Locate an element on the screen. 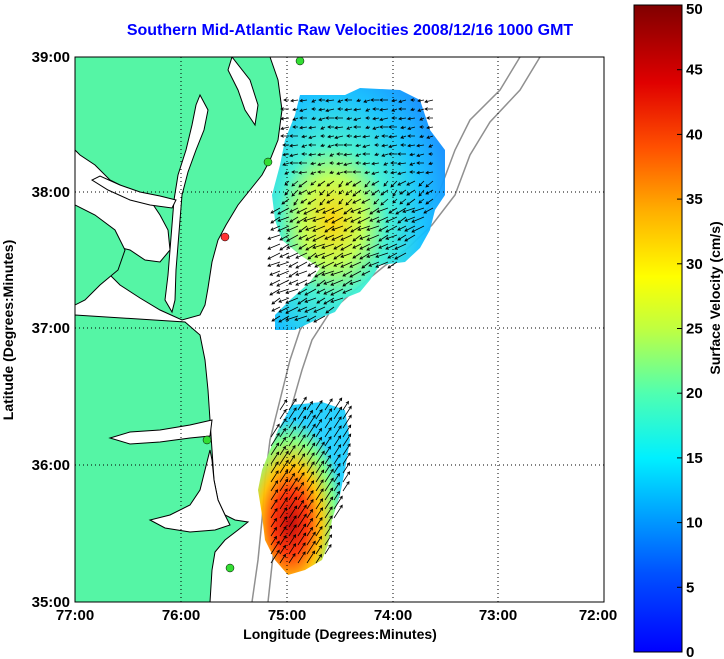 This screenshot has height=659, width=724. y-tick-label: 35:00 is located at coordinates (51, 602).